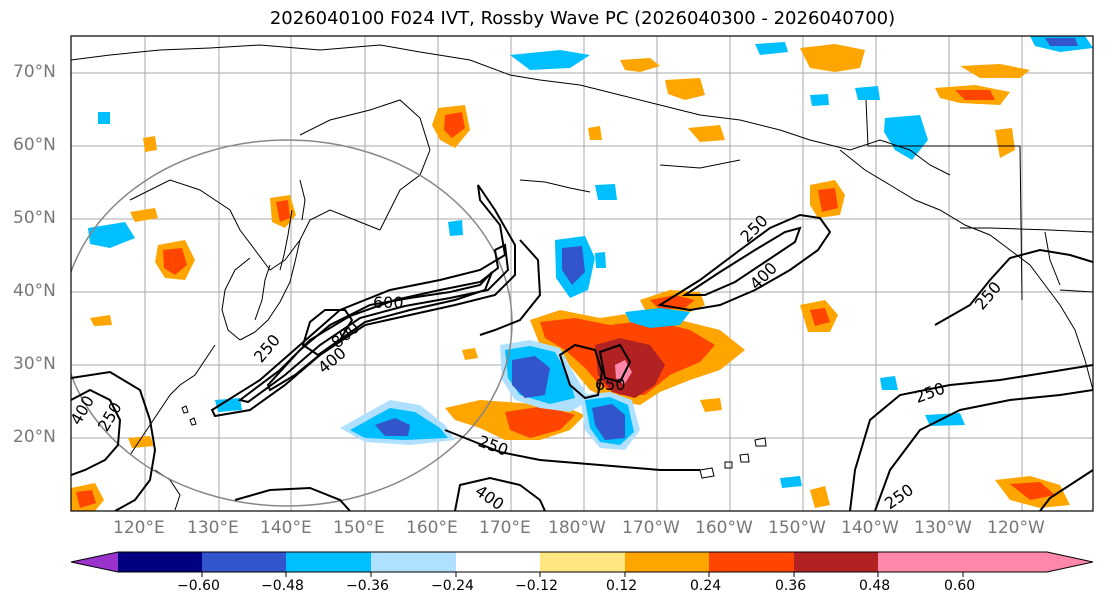 Image resolution: width=1105 pixels, height=604 pixels. I want to click on colorbar-tick-label: 0.12, so click(622, 586).